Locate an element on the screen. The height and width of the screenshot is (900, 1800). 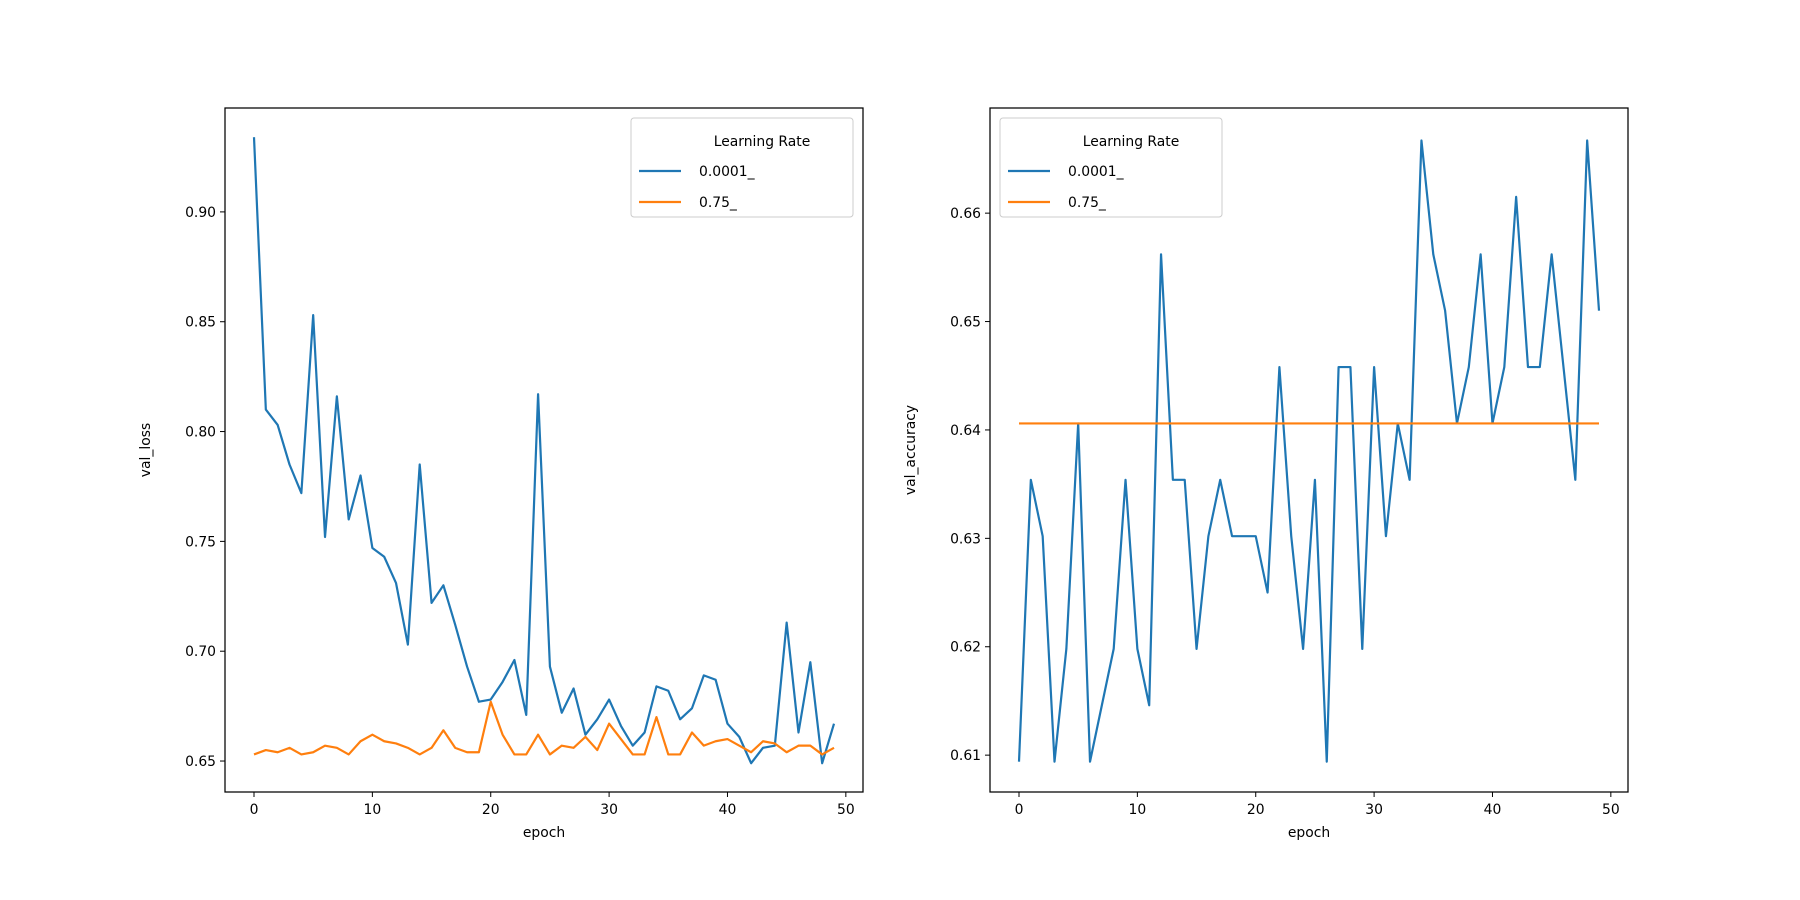
val-loss-xlabel: epoch is located at coordinates (544, 833).